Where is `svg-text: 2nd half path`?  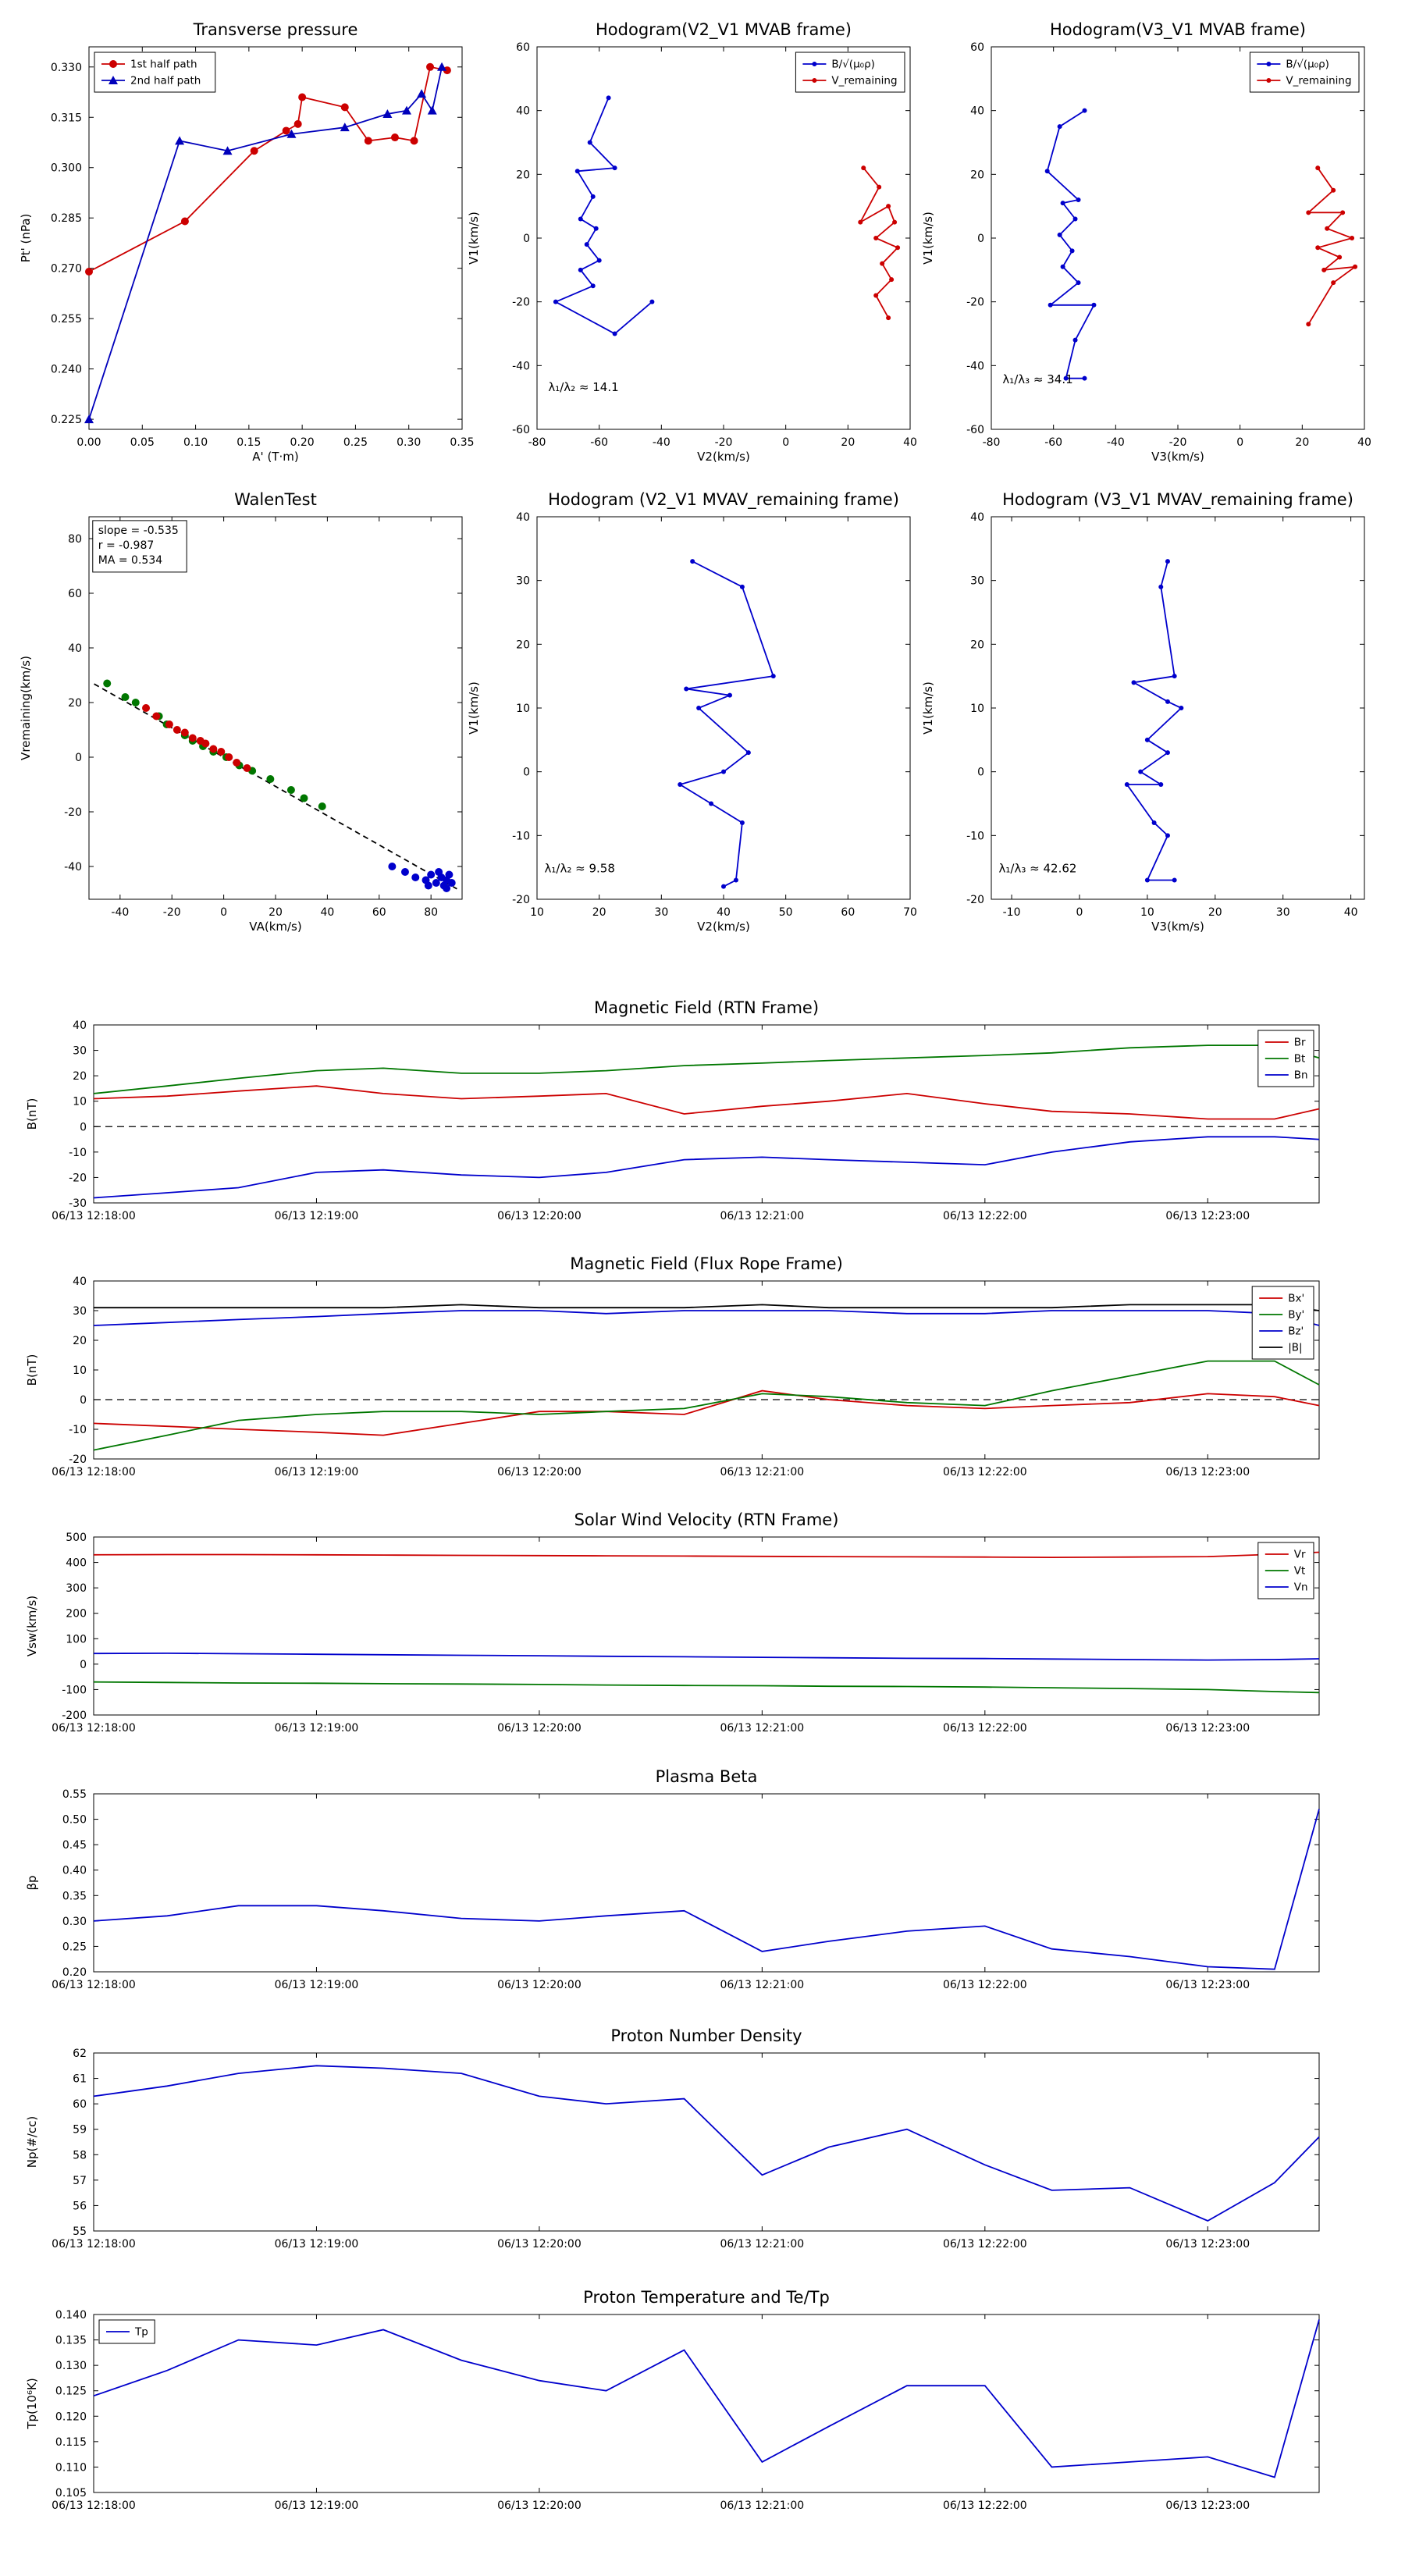
svg-text: 2nd half path is located at coordinates (165, 81).